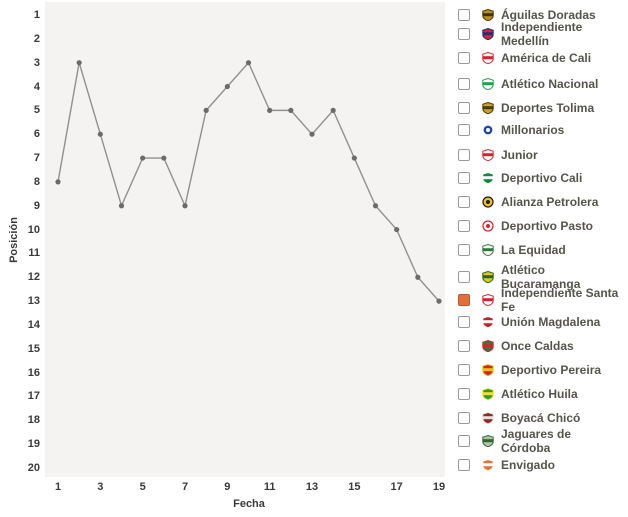 This screenshot has height=517, width=628. I want to click on la-equidad-checkbox, so click(464, 250).